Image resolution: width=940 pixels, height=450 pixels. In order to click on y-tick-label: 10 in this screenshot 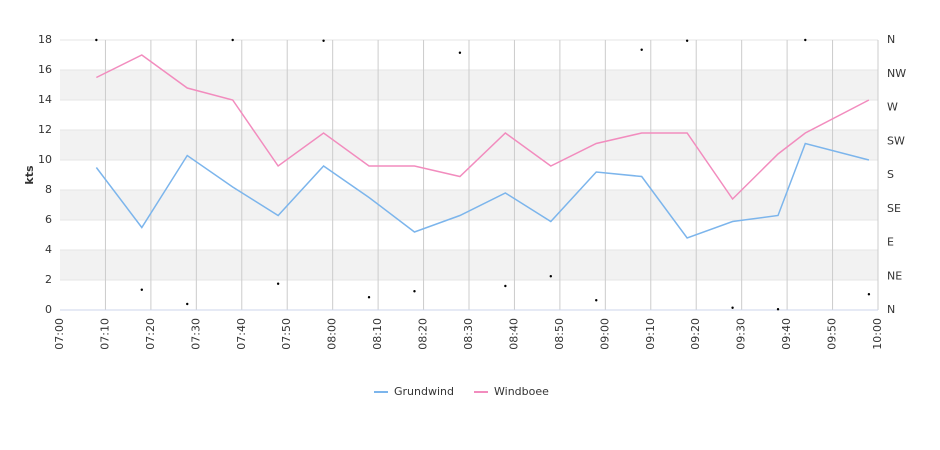, I will do `click(45, 159)`.